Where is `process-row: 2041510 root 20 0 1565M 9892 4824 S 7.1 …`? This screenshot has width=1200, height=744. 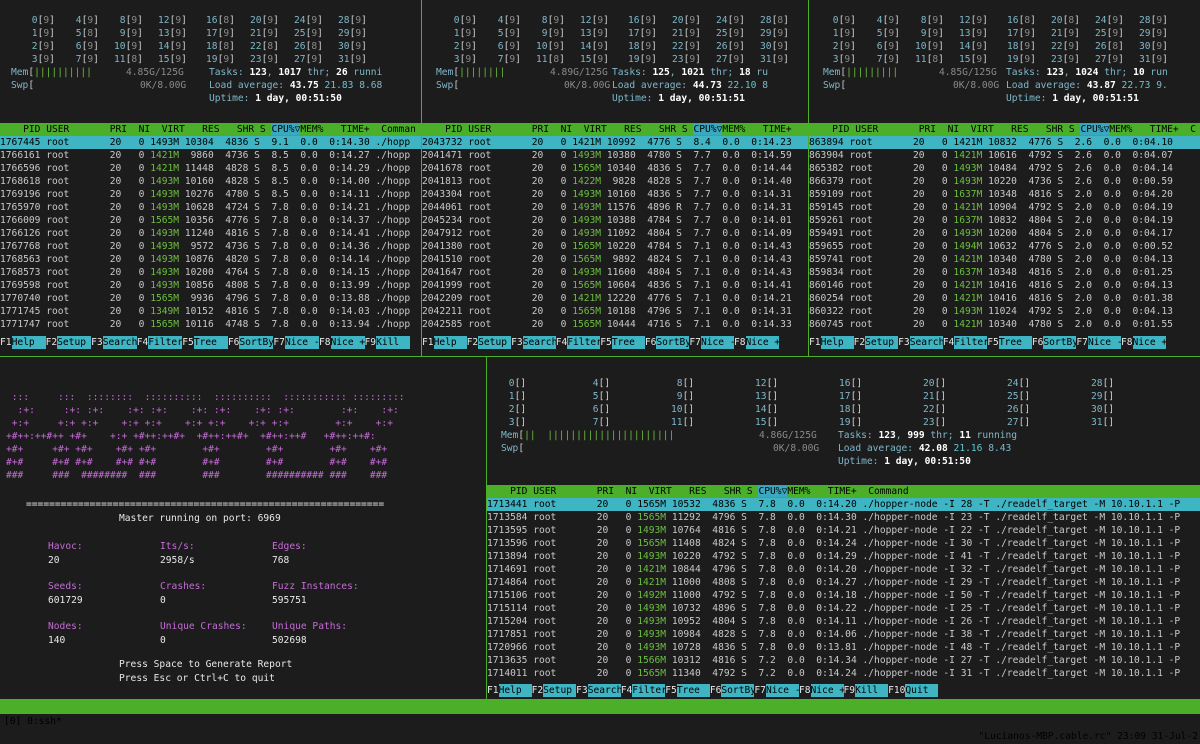 process-row: 2041510 root 20 0 1565M 9892 4824 S 7.1 … is located at coordinates (615, 259).